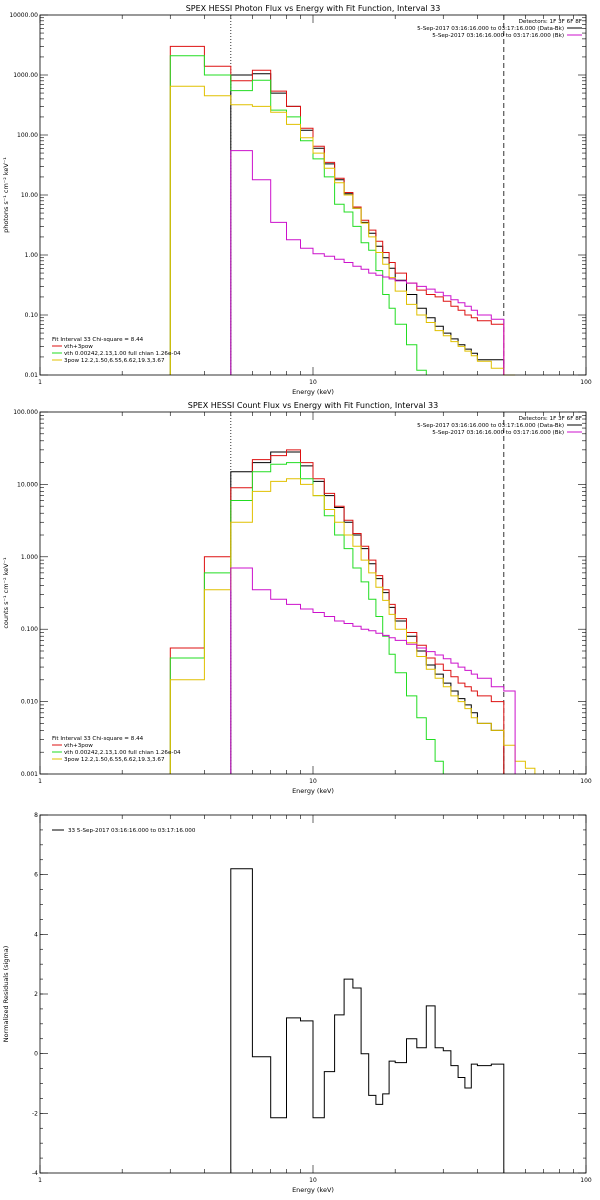 Image resolution: width=600 pixels, height=1200 pixels. What do you see at coordinates (6, 195) in the screenshot?
I see `y-axis-label: photons s⁻¹ cm⁻² keV⁻¹` at bounding box center [6, 195].